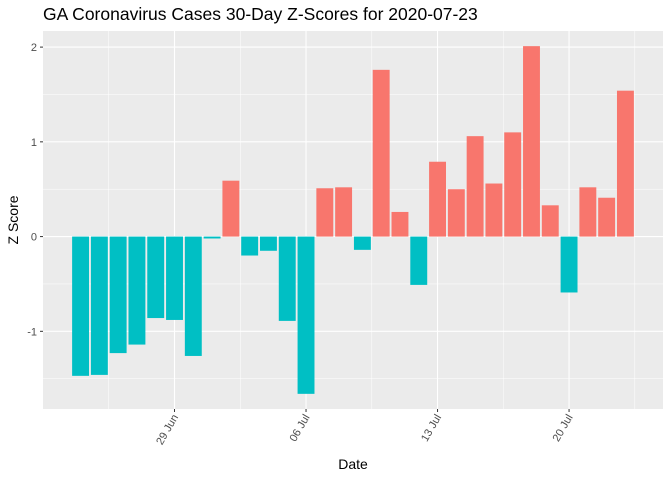  What do you see at coordinates (167, 430) in the screenshot?
I see `x-tick-label: 29 Jun` at bounding box center [167, 430].